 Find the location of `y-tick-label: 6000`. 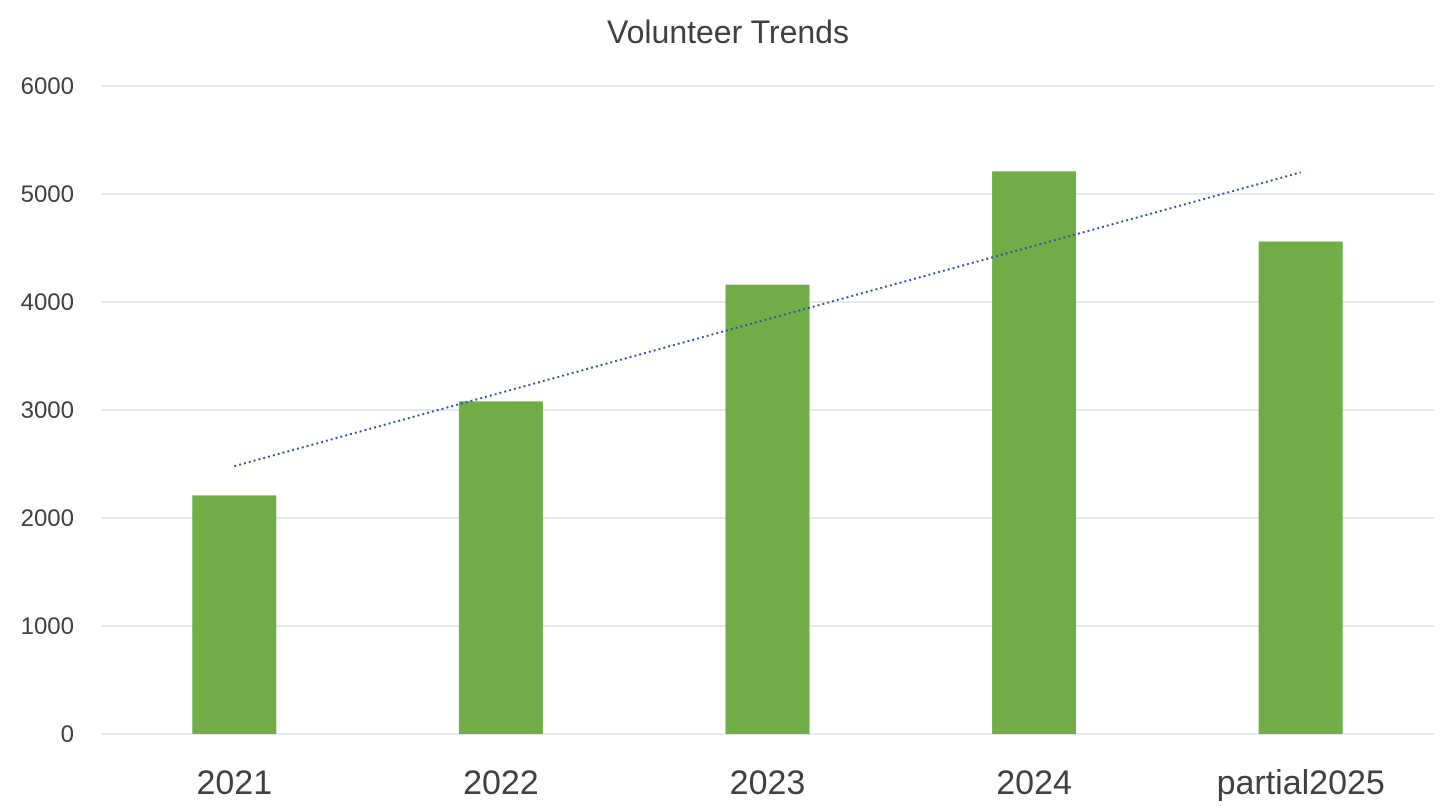

y-tick-label: 6000 is located at coordinates (47, 86).